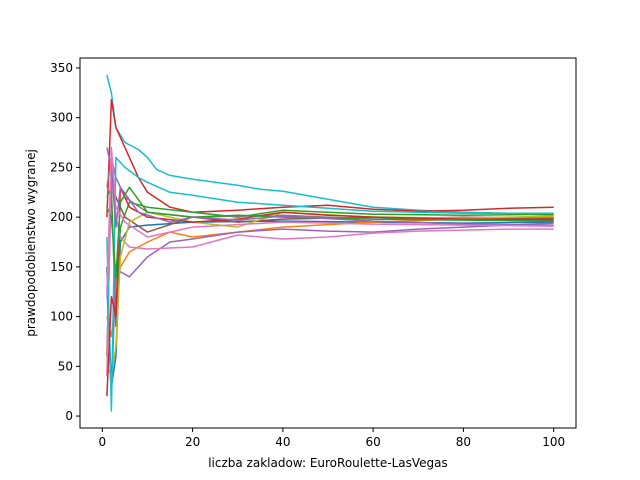 Image resolution: width=640 pixels, height=480 pixels. Describe the element at coordinates (61, 317) in the screenshot. I see `y-tick-label: 100` at that location.